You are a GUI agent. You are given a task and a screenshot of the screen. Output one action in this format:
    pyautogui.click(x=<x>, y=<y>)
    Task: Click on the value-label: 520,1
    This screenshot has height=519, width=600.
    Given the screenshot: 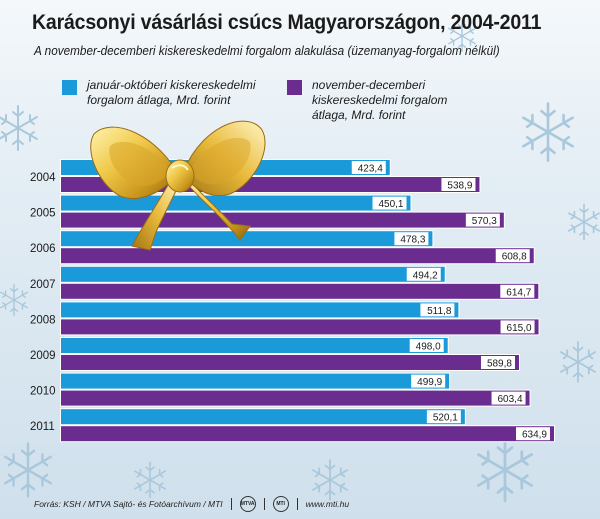 What is the action you would take?
    pyautogui.click(x=445, y=418)
    